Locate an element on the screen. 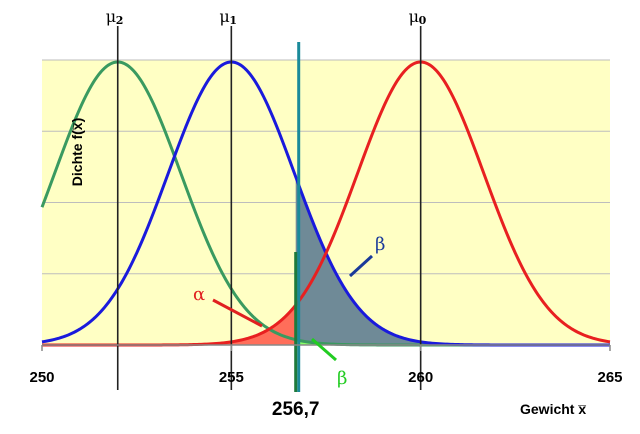  beta-pointer-mu1 is located at coordinates (361, 266).